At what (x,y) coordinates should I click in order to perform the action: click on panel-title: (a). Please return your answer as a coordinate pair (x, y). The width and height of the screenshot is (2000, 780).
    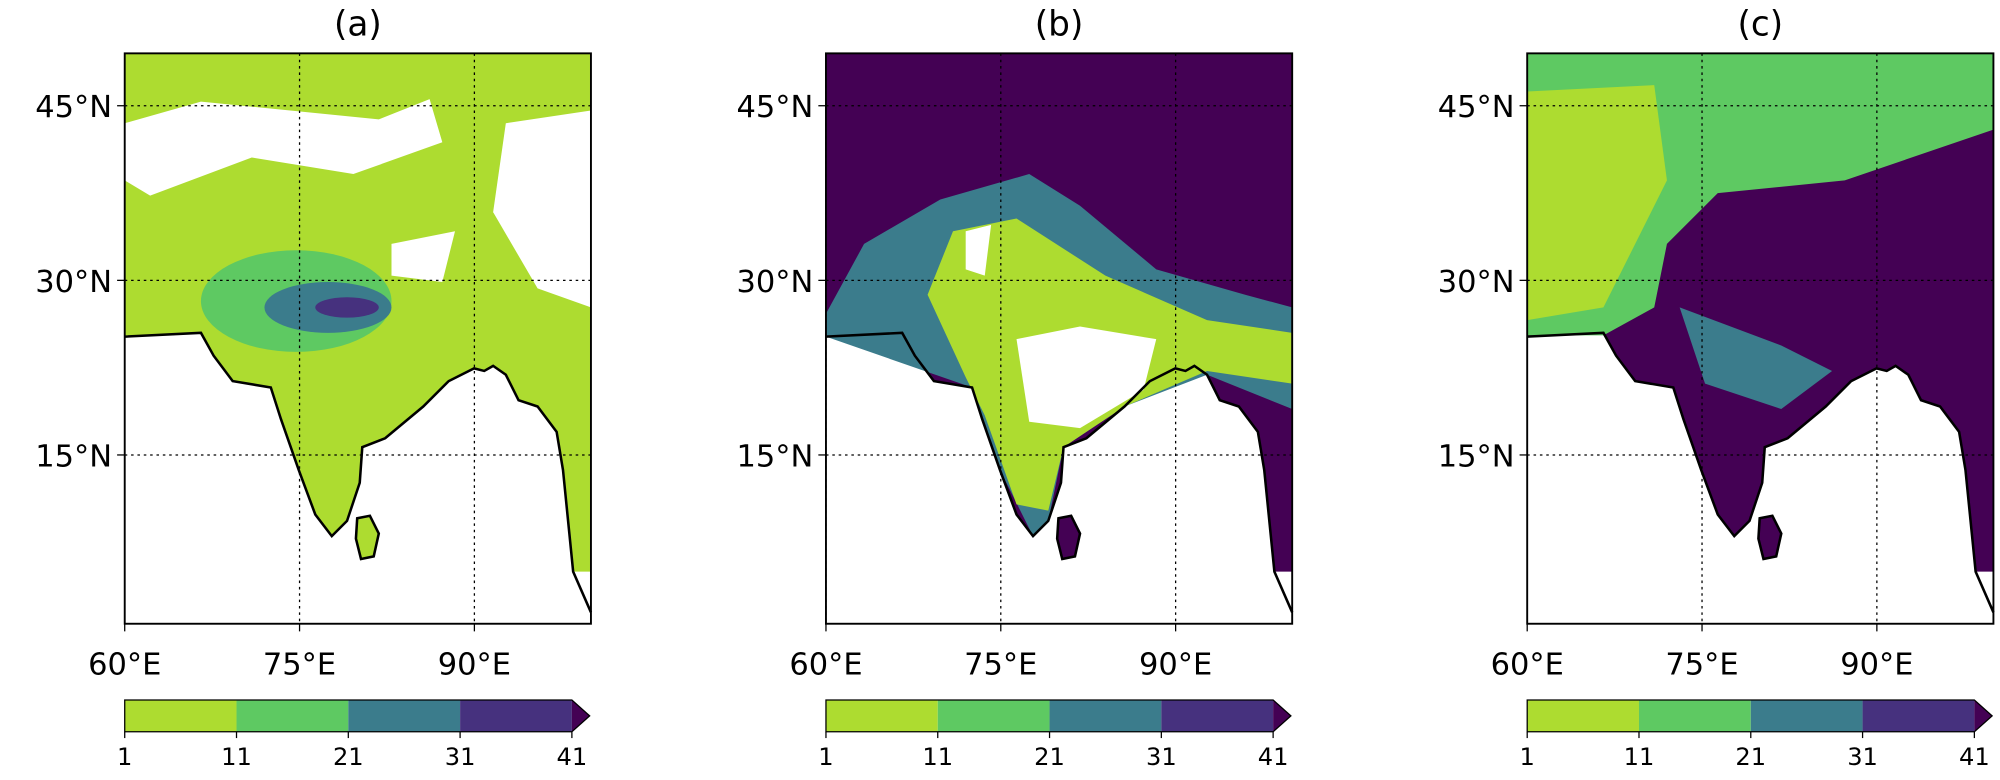
    Looking at the image, I should click on (358, 25).